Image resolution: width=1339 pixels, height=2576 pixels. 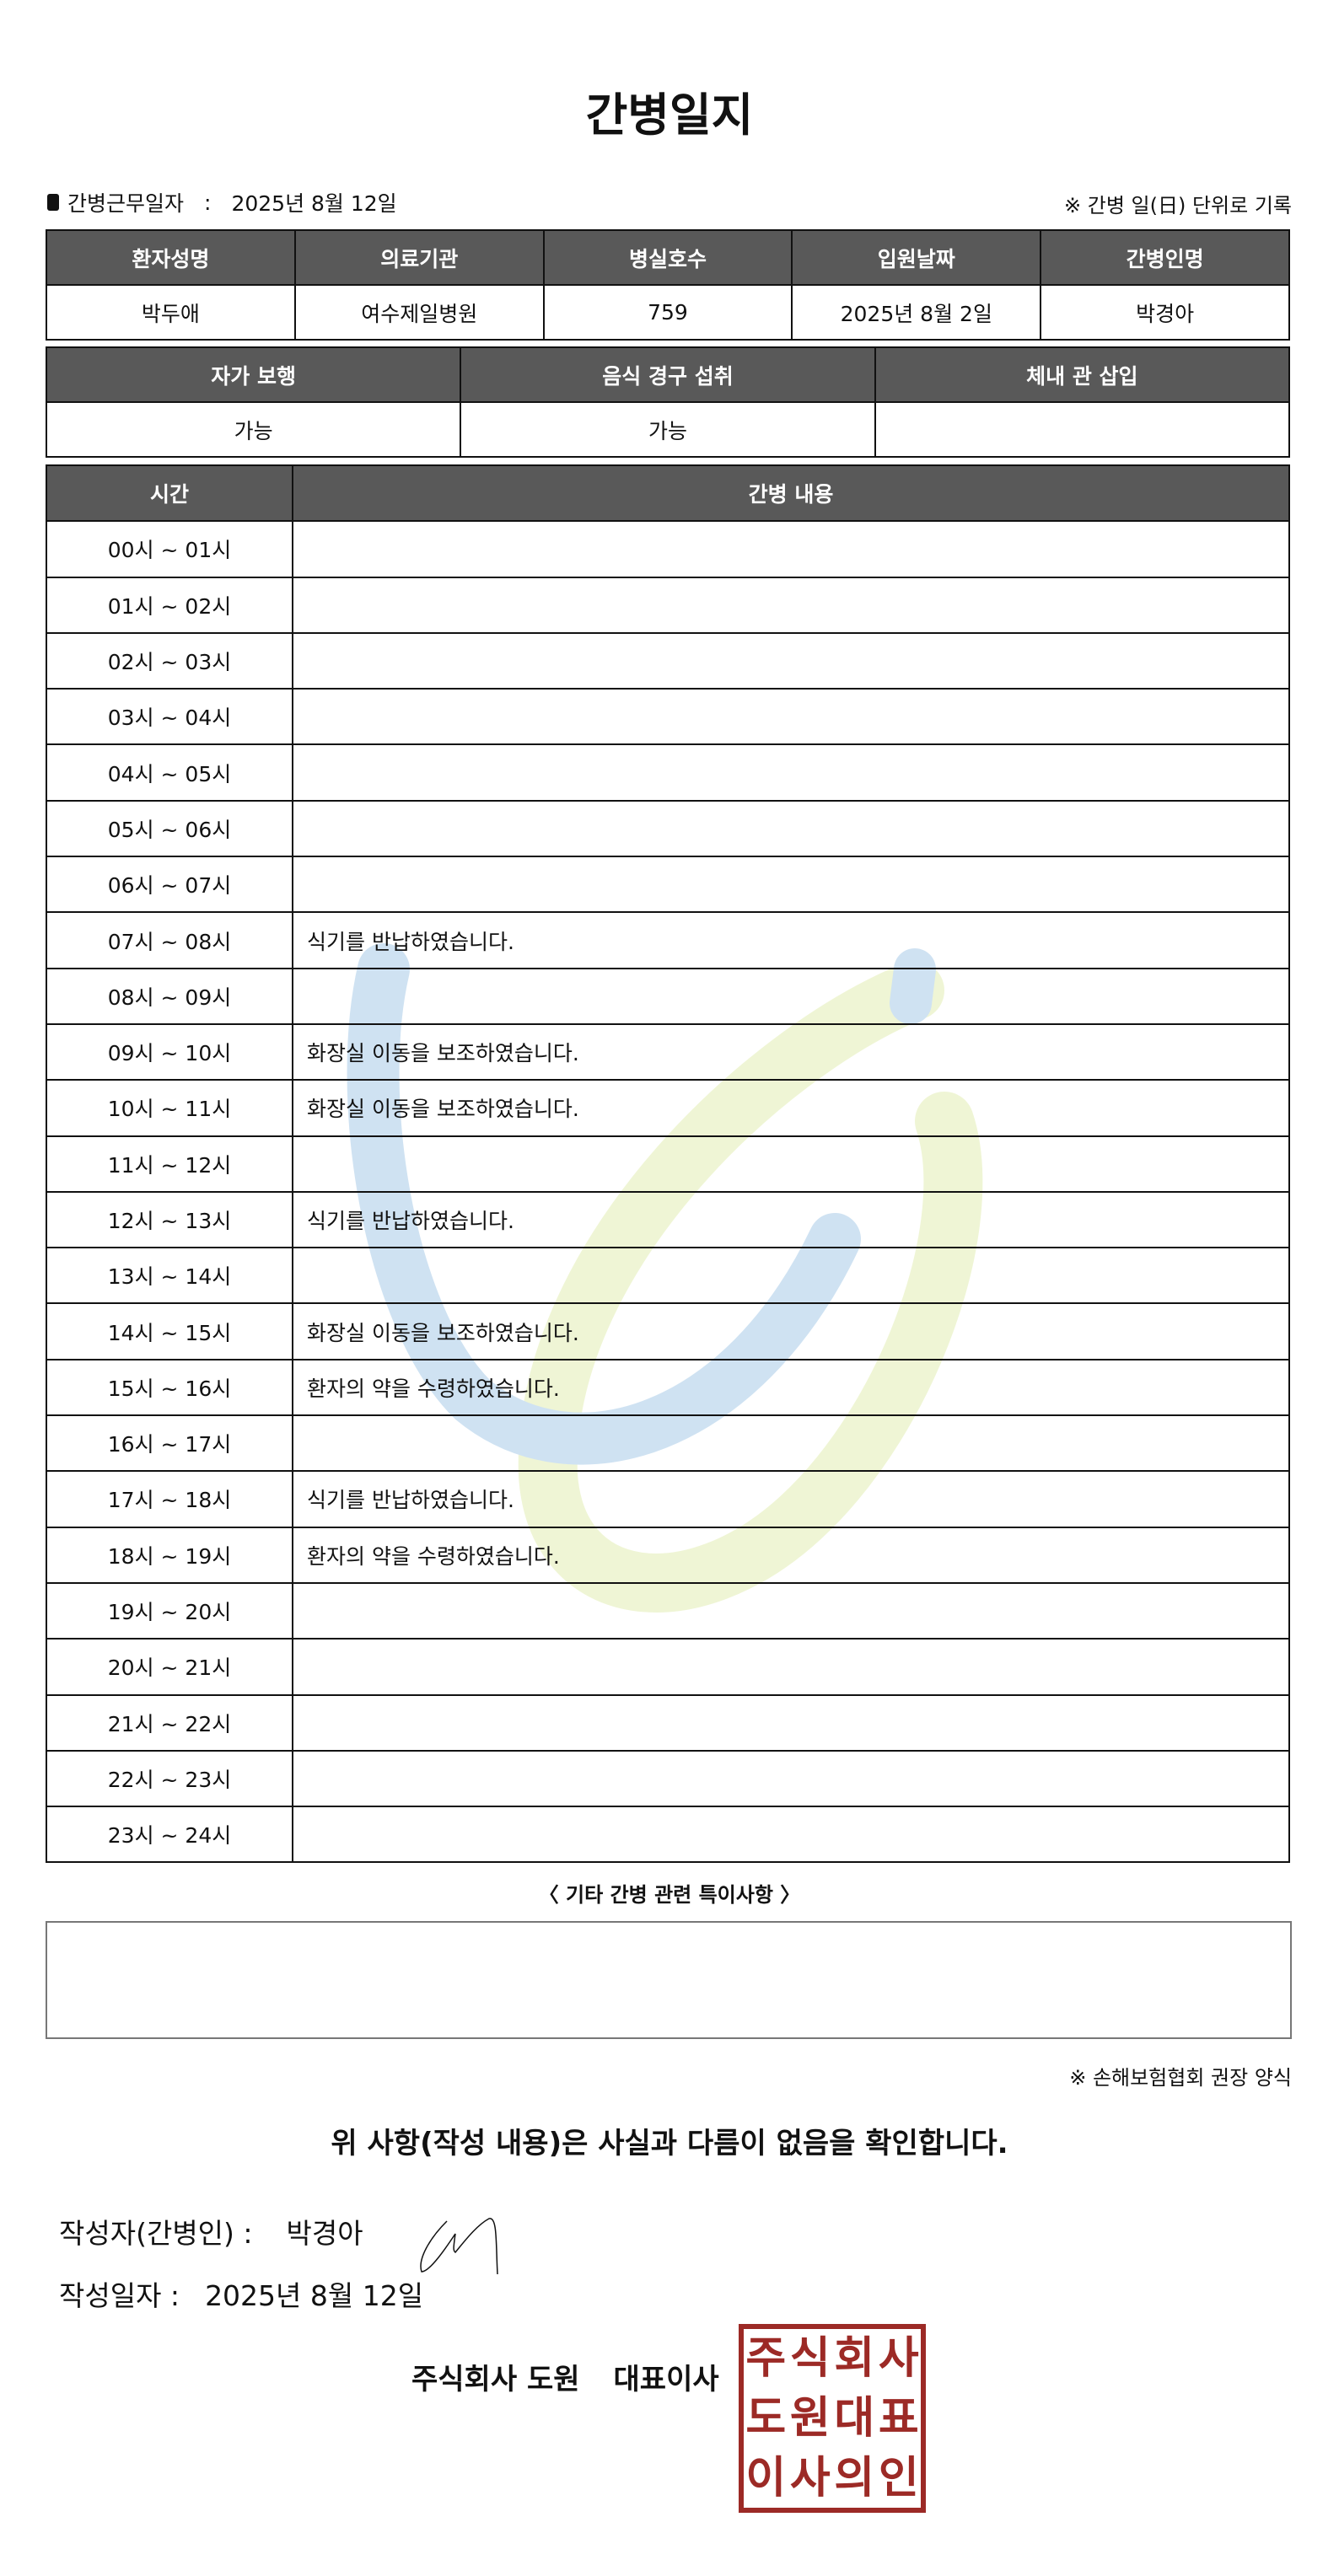 I want to click on seal-character: 주, so click(x=766, y=2359).